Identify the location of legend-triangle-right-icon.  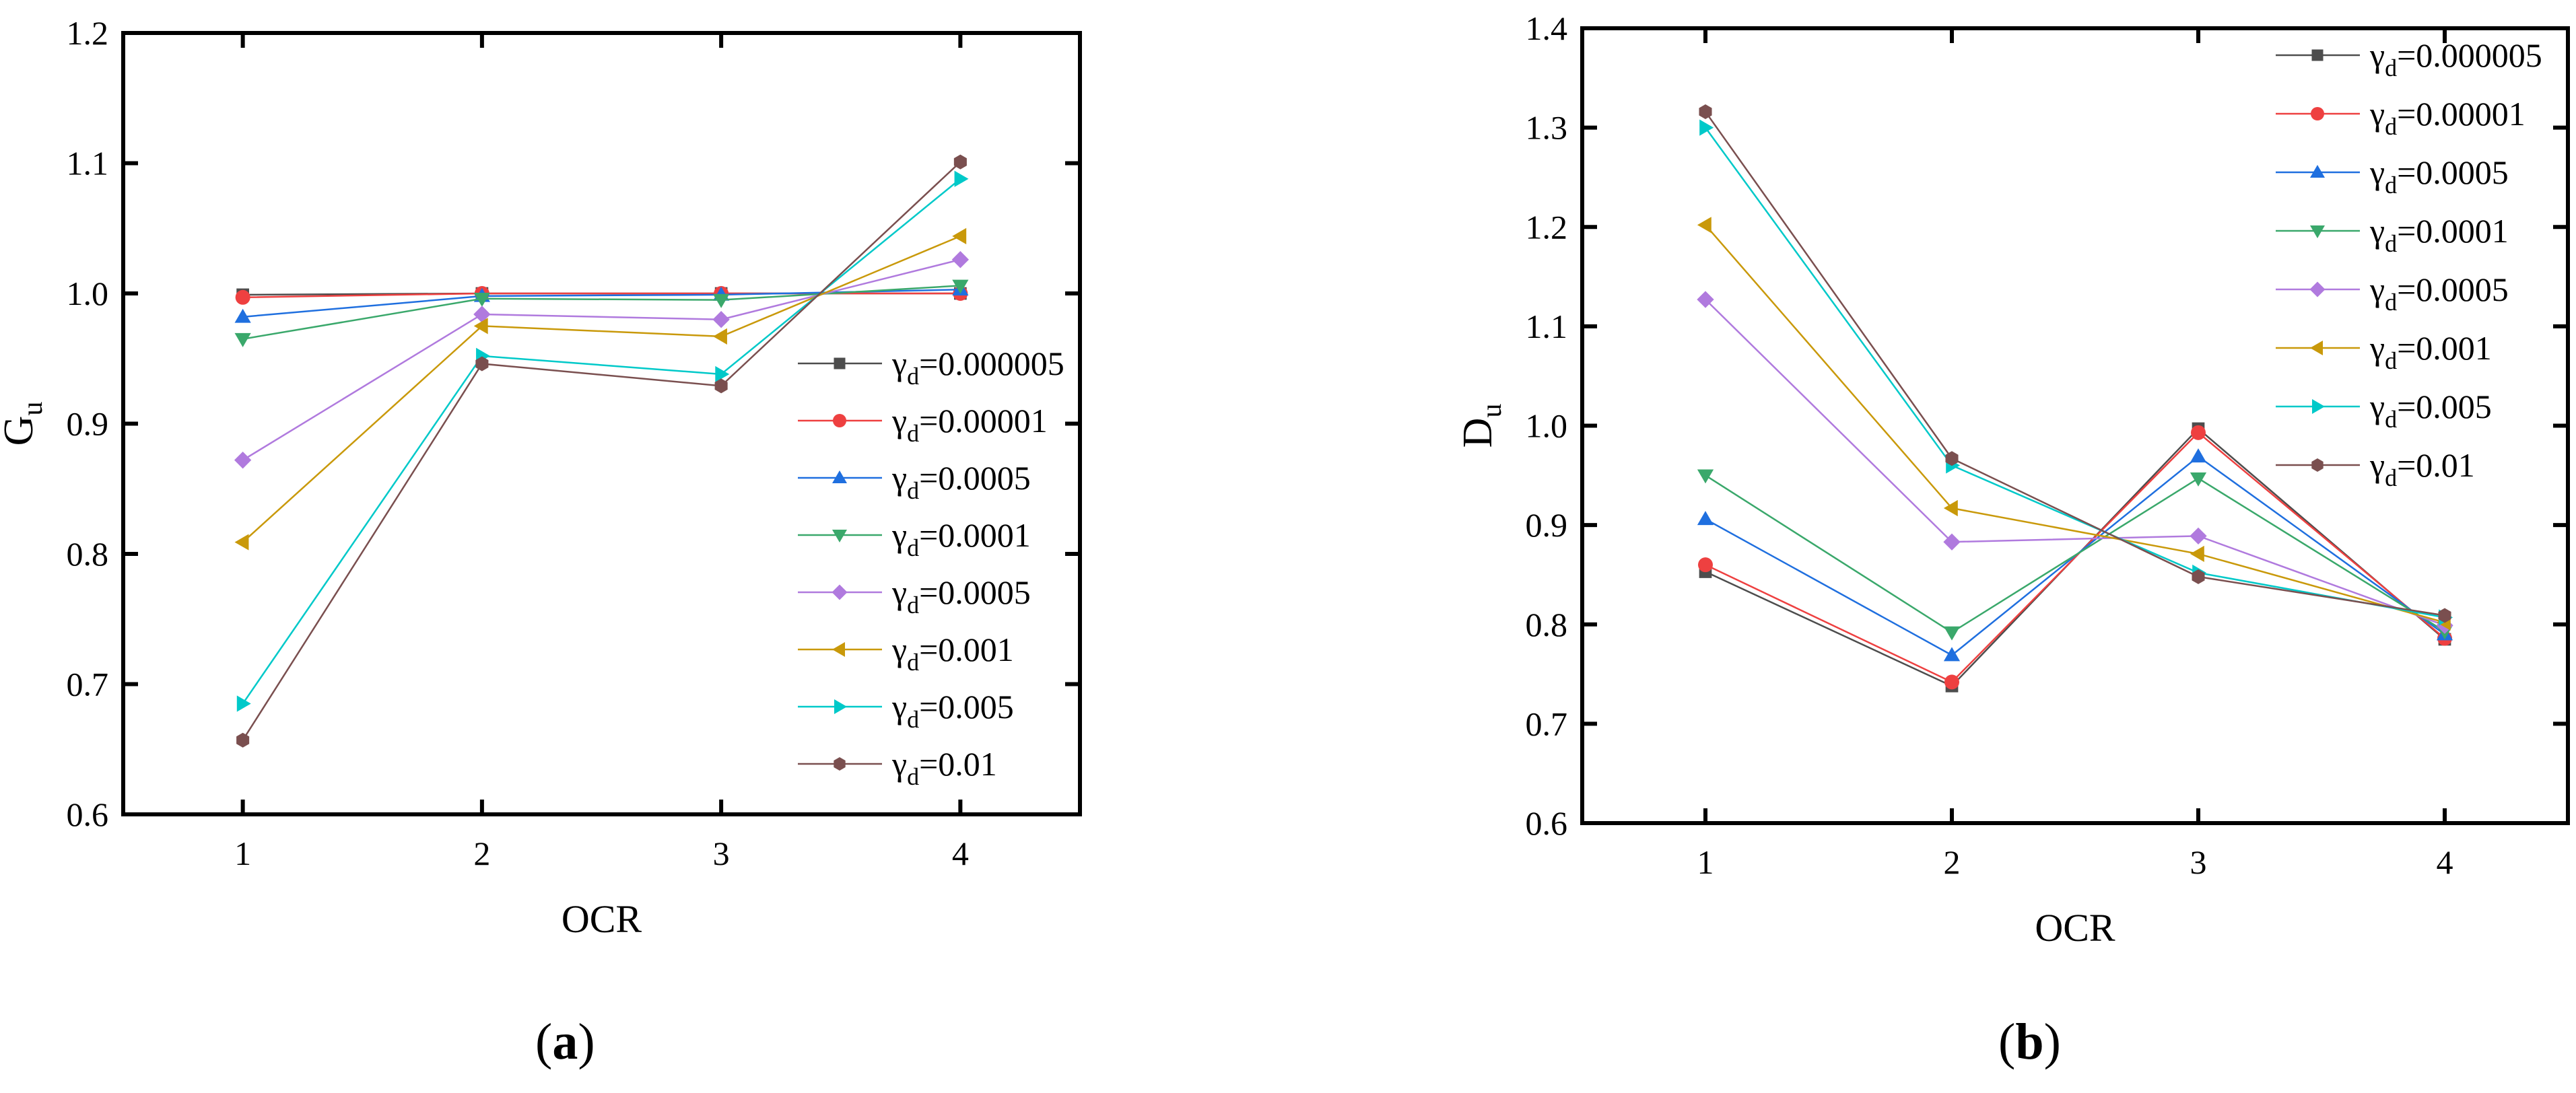
(2318, 406).